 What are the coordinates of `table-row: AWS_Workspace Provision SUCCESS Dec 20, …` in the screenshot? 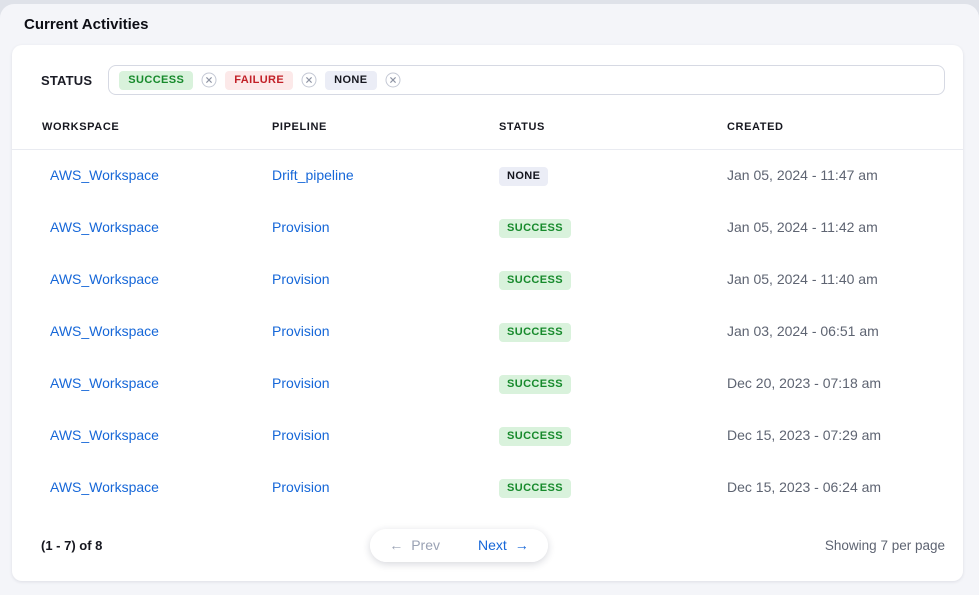 It's located at (487, 384).